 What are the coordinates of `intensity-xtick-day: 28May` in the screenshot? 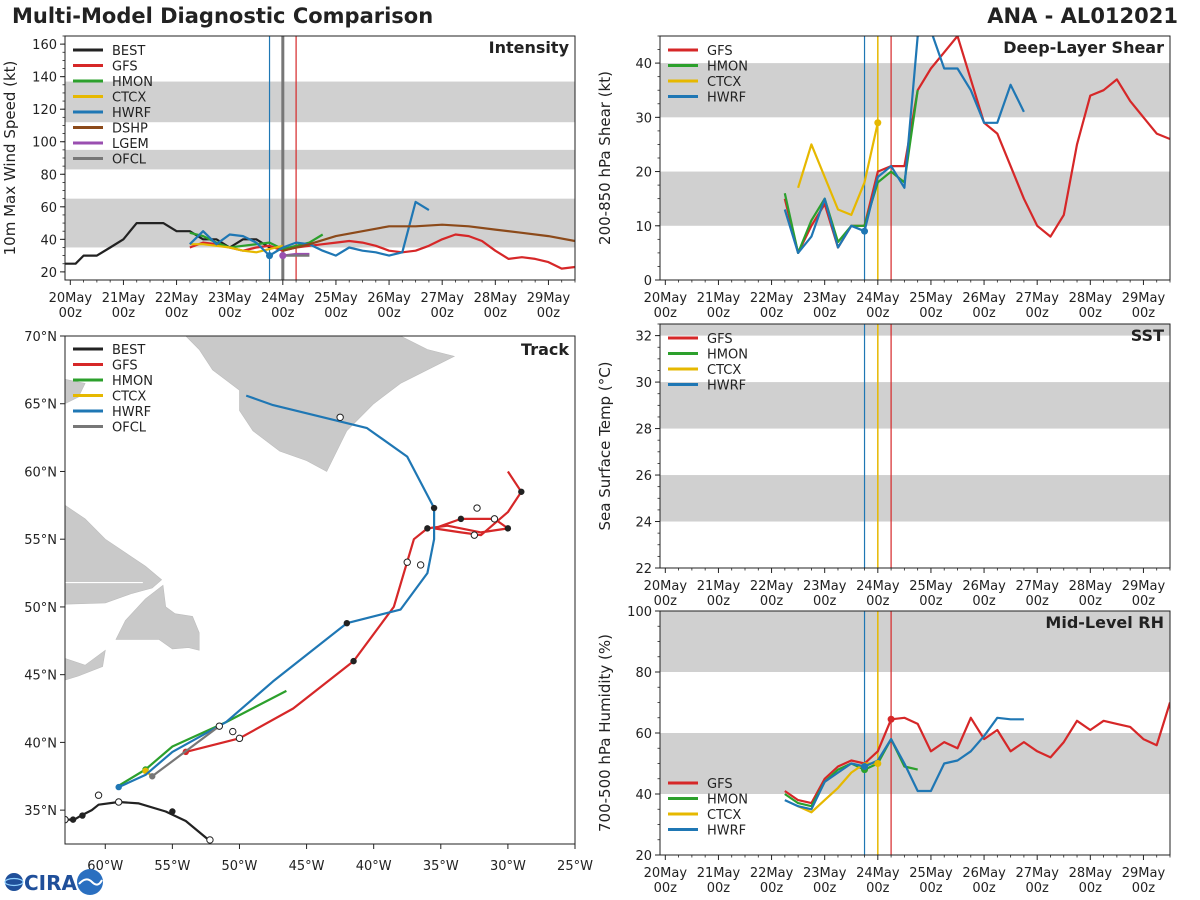 It's located at (496, 298).